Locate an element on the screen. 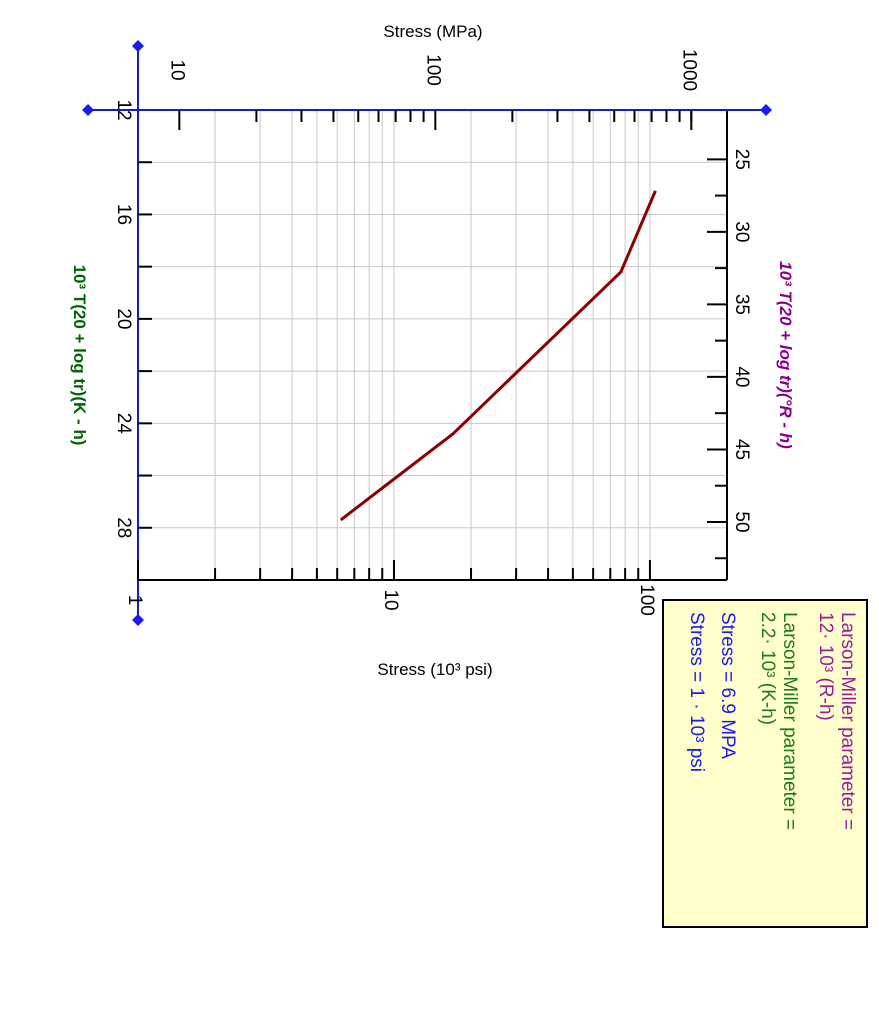 This screenshot has width=879, height=1024. lmp-r-tick-label: 30 is located at coordinates (741, 231).